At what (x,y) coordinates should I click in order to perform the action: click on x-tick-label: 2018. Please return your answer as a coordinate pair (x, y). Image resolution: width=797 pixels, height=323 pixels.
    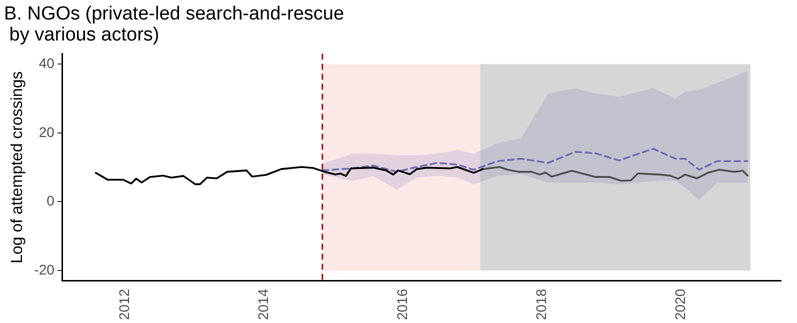
    Looking at the image, I should click on (540, 304).